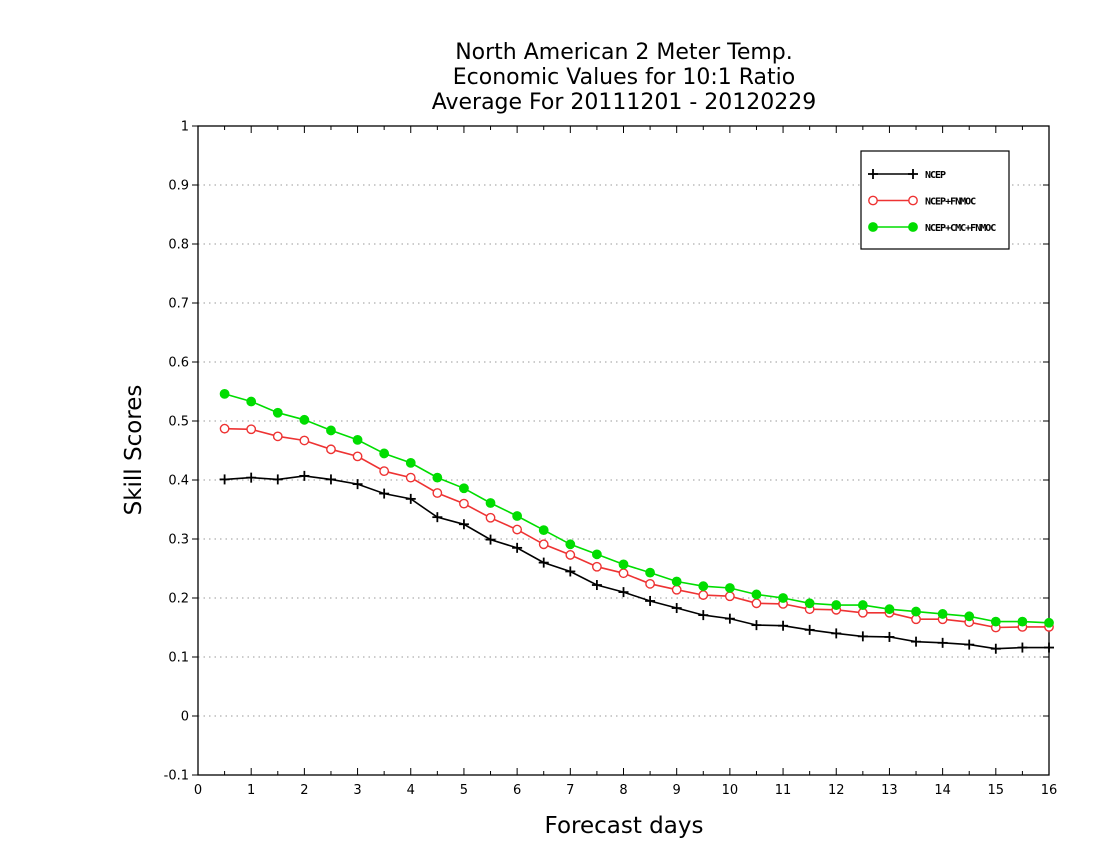 Image resolution: width=1100 pixels, height=850 pixels. Describe the element at coordinates (730, 790) in the screenshot. I see `x-tick-label: 10` at that location.